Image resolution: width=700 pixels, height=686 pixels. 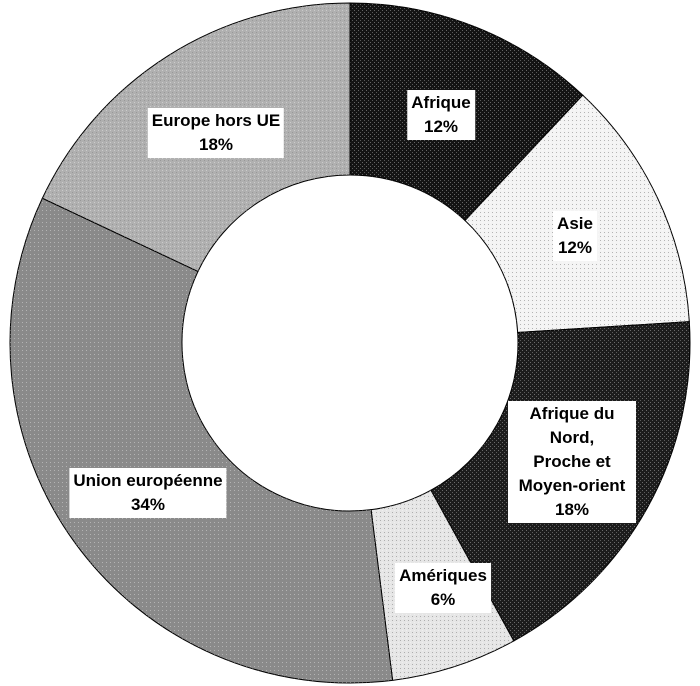 I want to click on category-label: Asie, so click(x=575, y=223).